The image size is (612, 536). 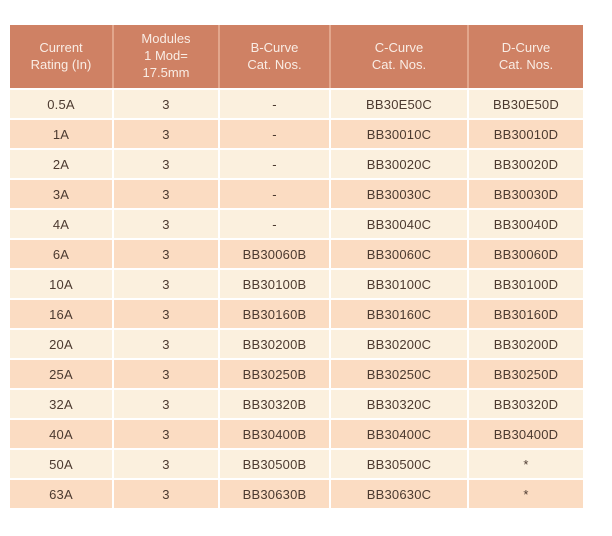 What do you see at coordinates (62, 493) in the screenshot?
I see `cell-rating: 63A` at bounding box center [62, 493].